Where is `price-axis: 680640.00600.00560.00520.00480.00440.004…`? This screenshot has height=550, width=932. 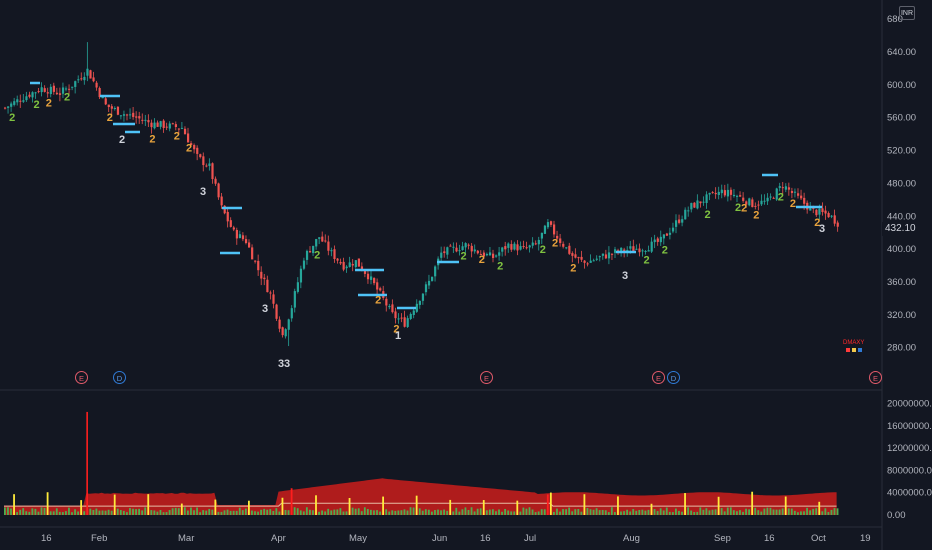
price-axis: 680640.00600.00560.00520.00480.00440.004… is located at coordinates (898, 275).